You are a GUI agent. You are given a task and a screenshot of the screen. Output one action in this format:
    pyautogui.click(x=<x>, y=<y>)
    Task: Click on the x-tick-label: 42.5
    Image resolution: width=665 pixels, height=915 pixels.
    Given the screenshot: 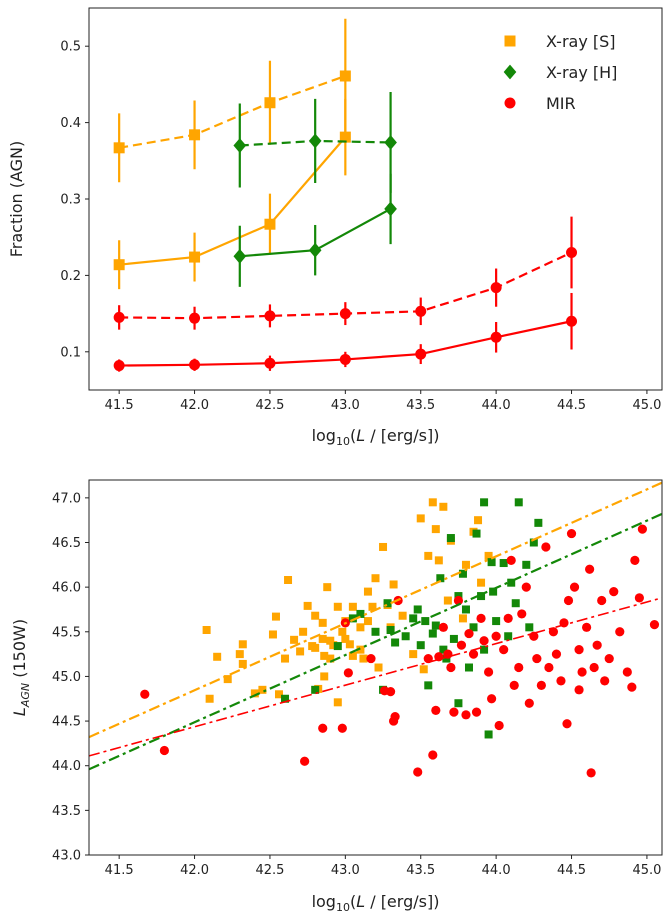 What is the action you would take?
    pyautogui.click(x=269, y=870)
    